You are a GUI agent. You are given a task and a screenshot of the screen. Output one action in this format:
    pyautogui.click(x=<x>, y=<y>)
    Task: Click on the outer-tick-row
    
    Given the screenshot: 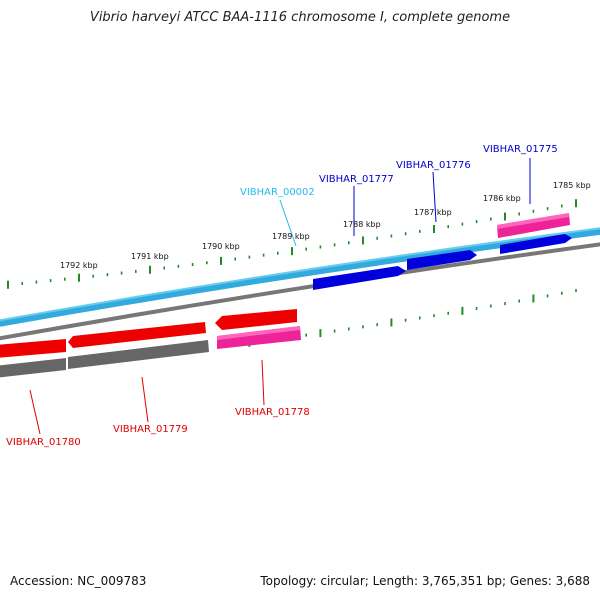 What is the action you would take?
    pyautogui.click(x=292, y=244)
    